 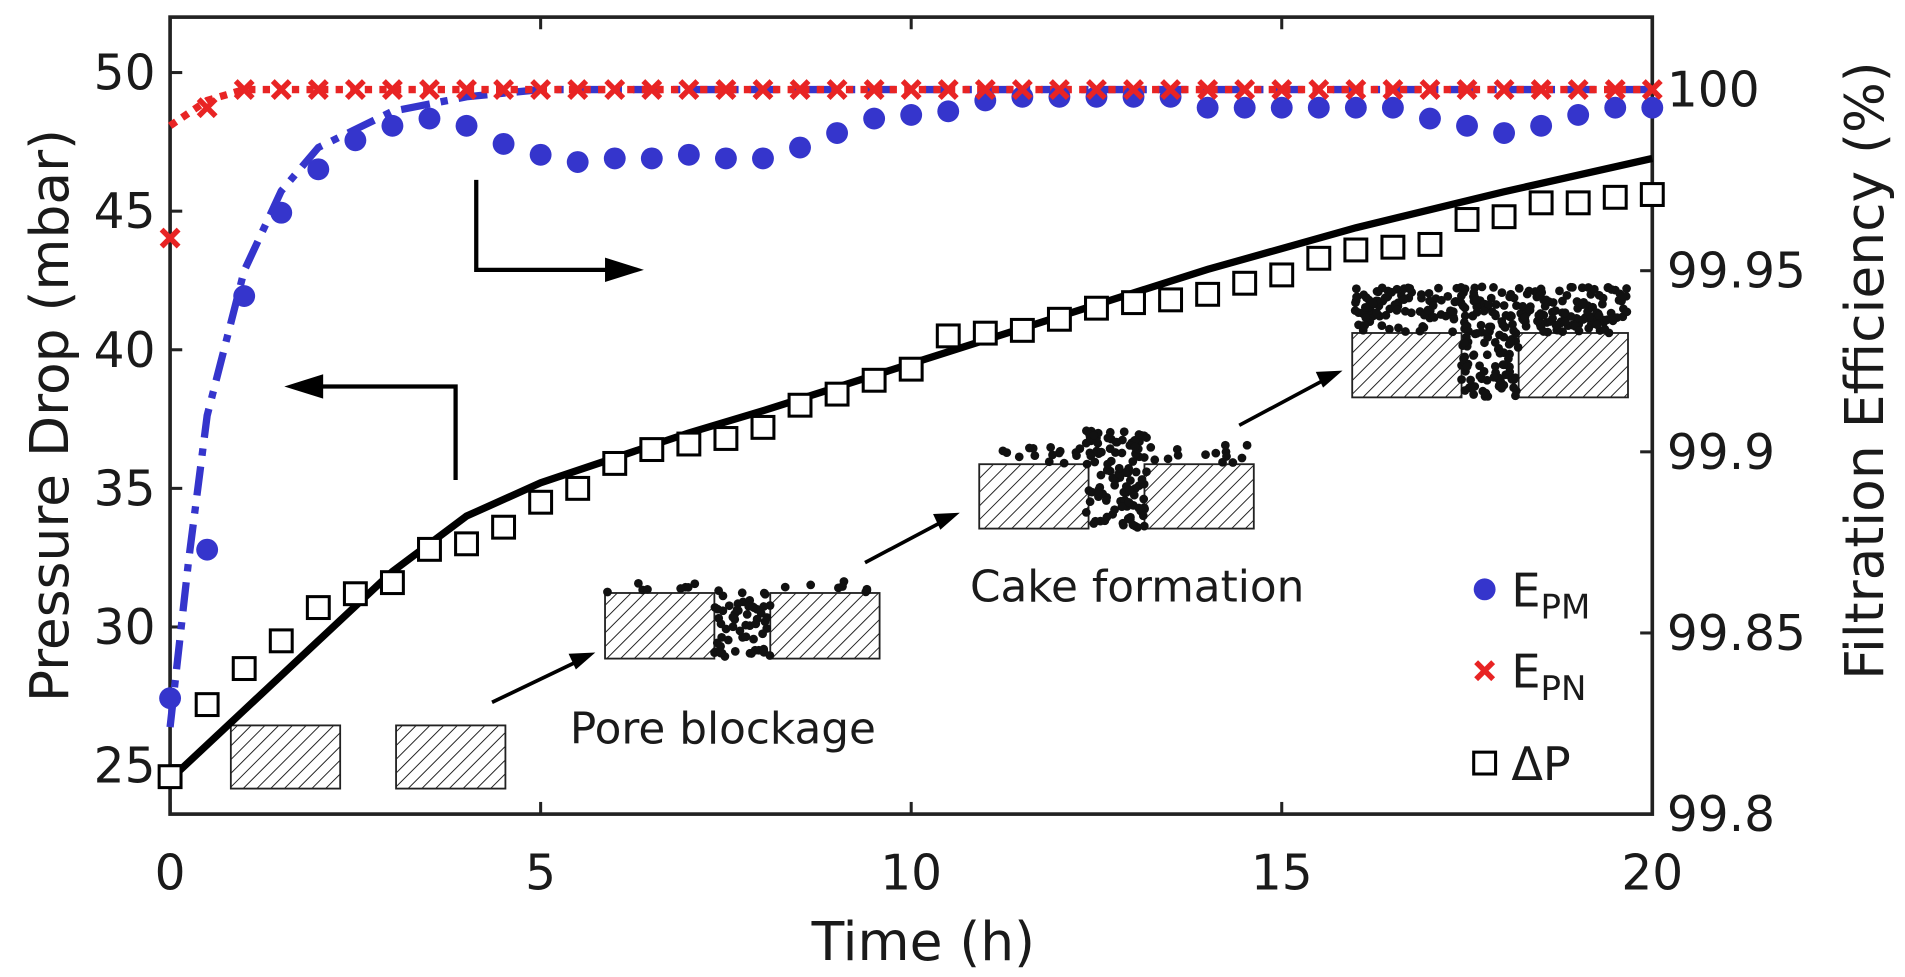 What do you see at coordinates (125, 489) in the screenshot?
I see `y-tick-label: 35` at bounding box center [125, 489].